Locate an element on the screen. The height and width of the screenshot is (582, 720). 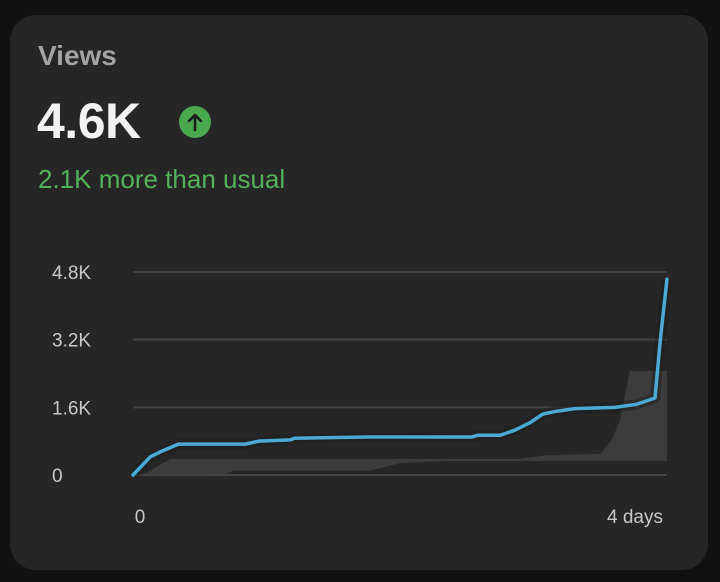
y-tick-label: 1.6K is located at coordinates (71, 408).